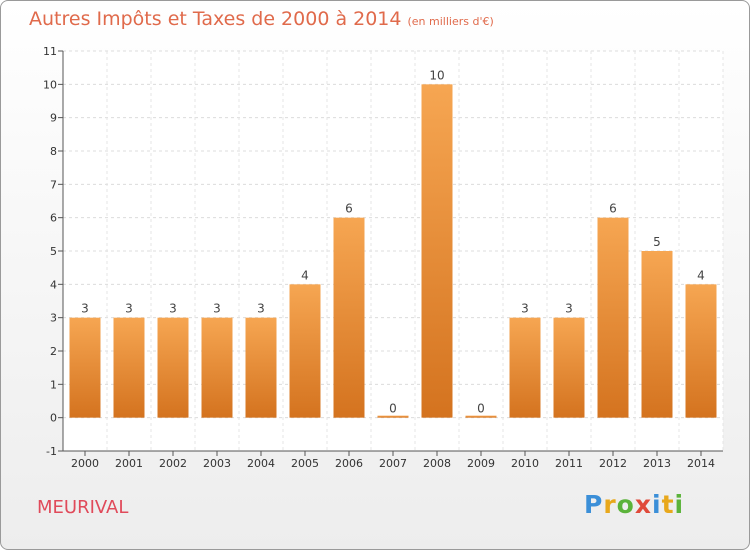 The width and height of the screenshot is (750, 550). I want to click on y-tick-label: 7, so click(53, 184).